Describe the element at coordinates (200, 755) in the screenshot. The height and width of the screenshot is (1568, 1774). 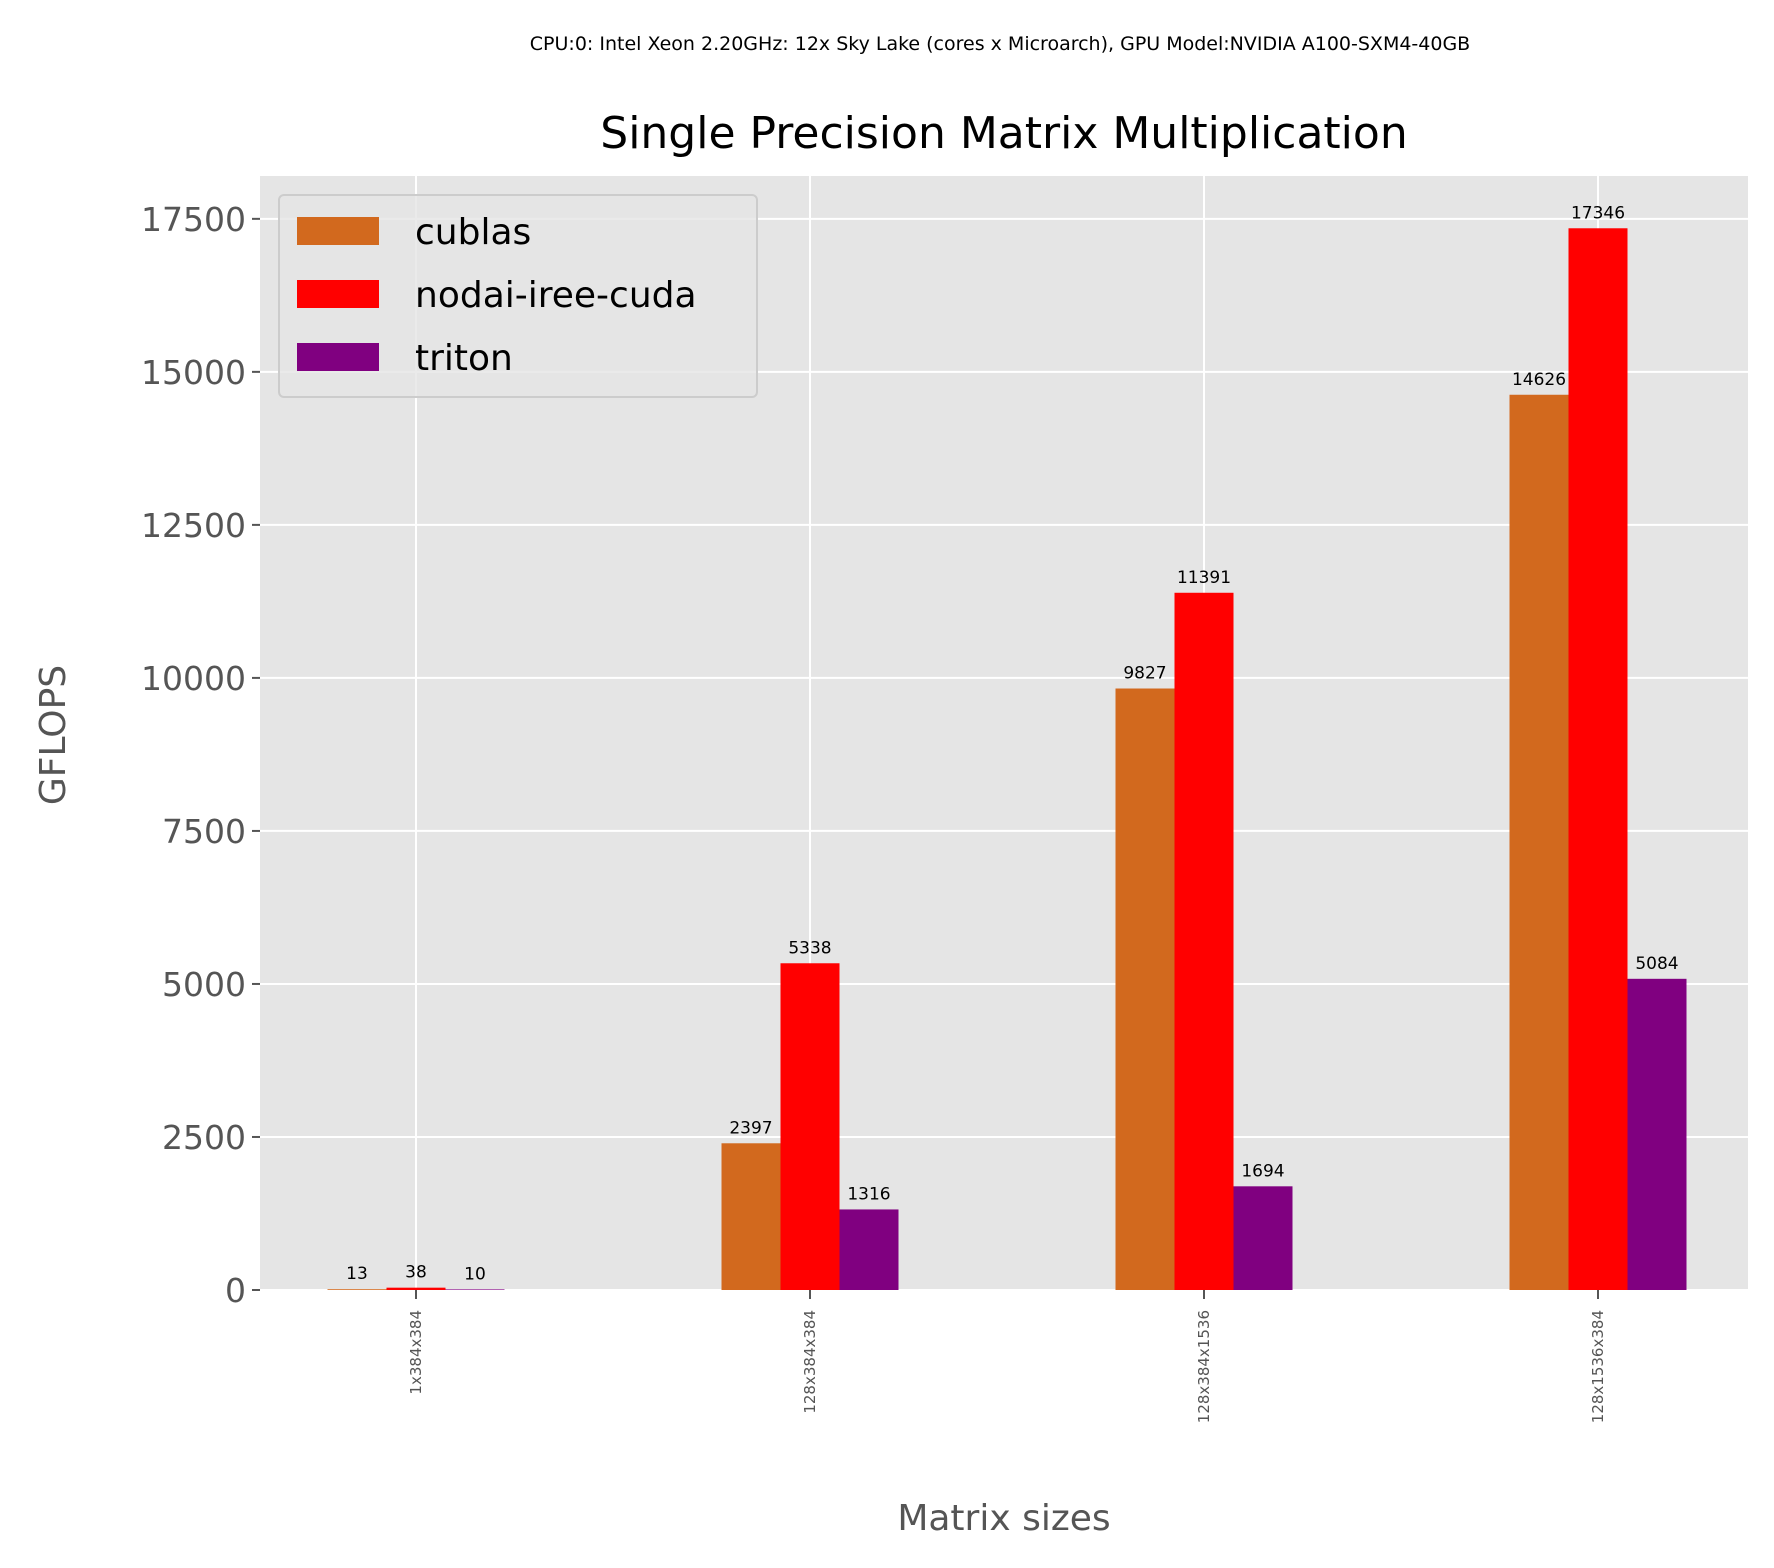
I see `y-axis: 0 2500 5000 7500 10000 12500 15000 17500` at that location.